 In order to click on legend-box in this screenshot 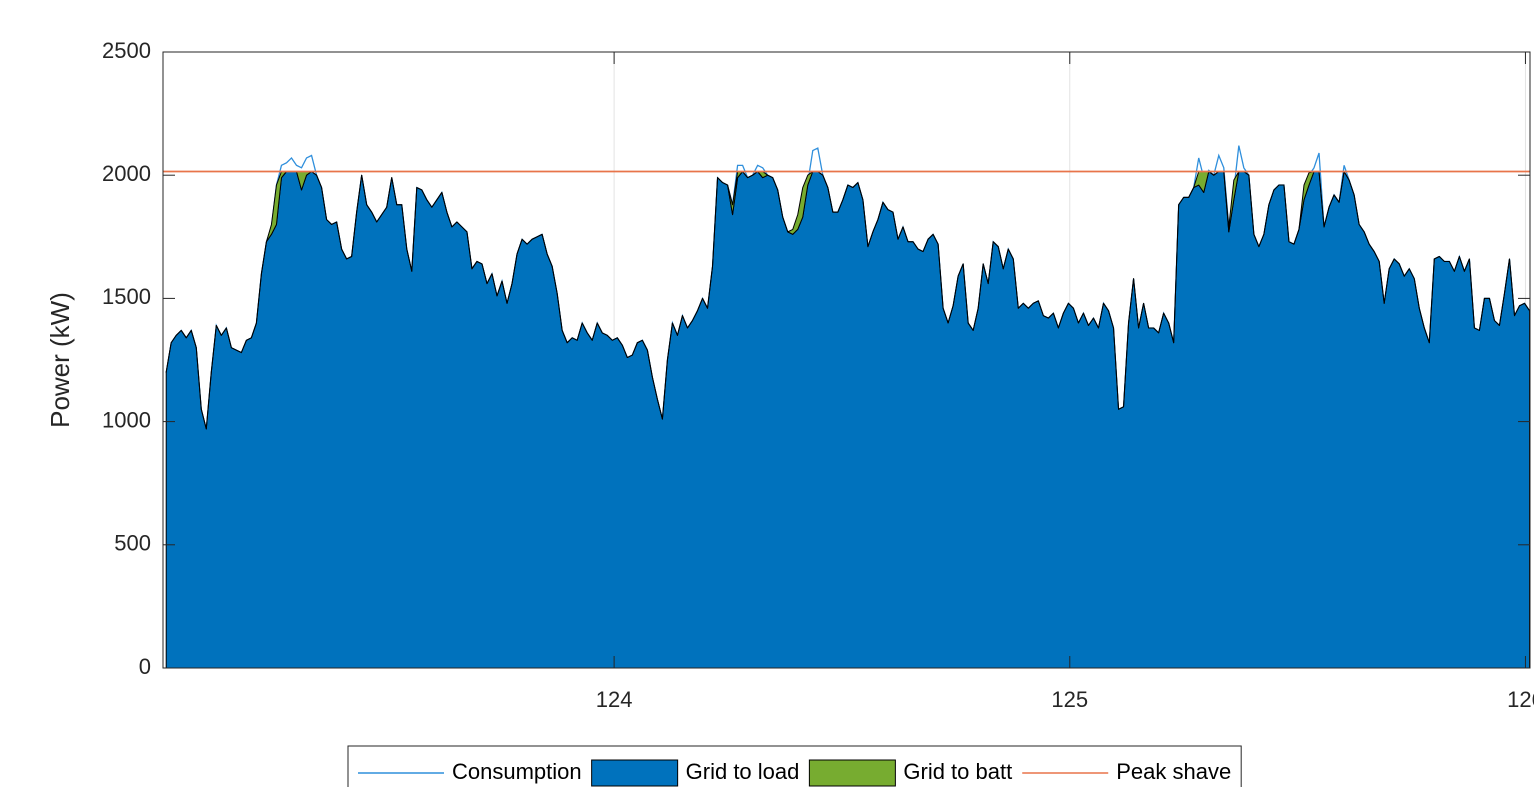, I will do `click(794, 766)`.